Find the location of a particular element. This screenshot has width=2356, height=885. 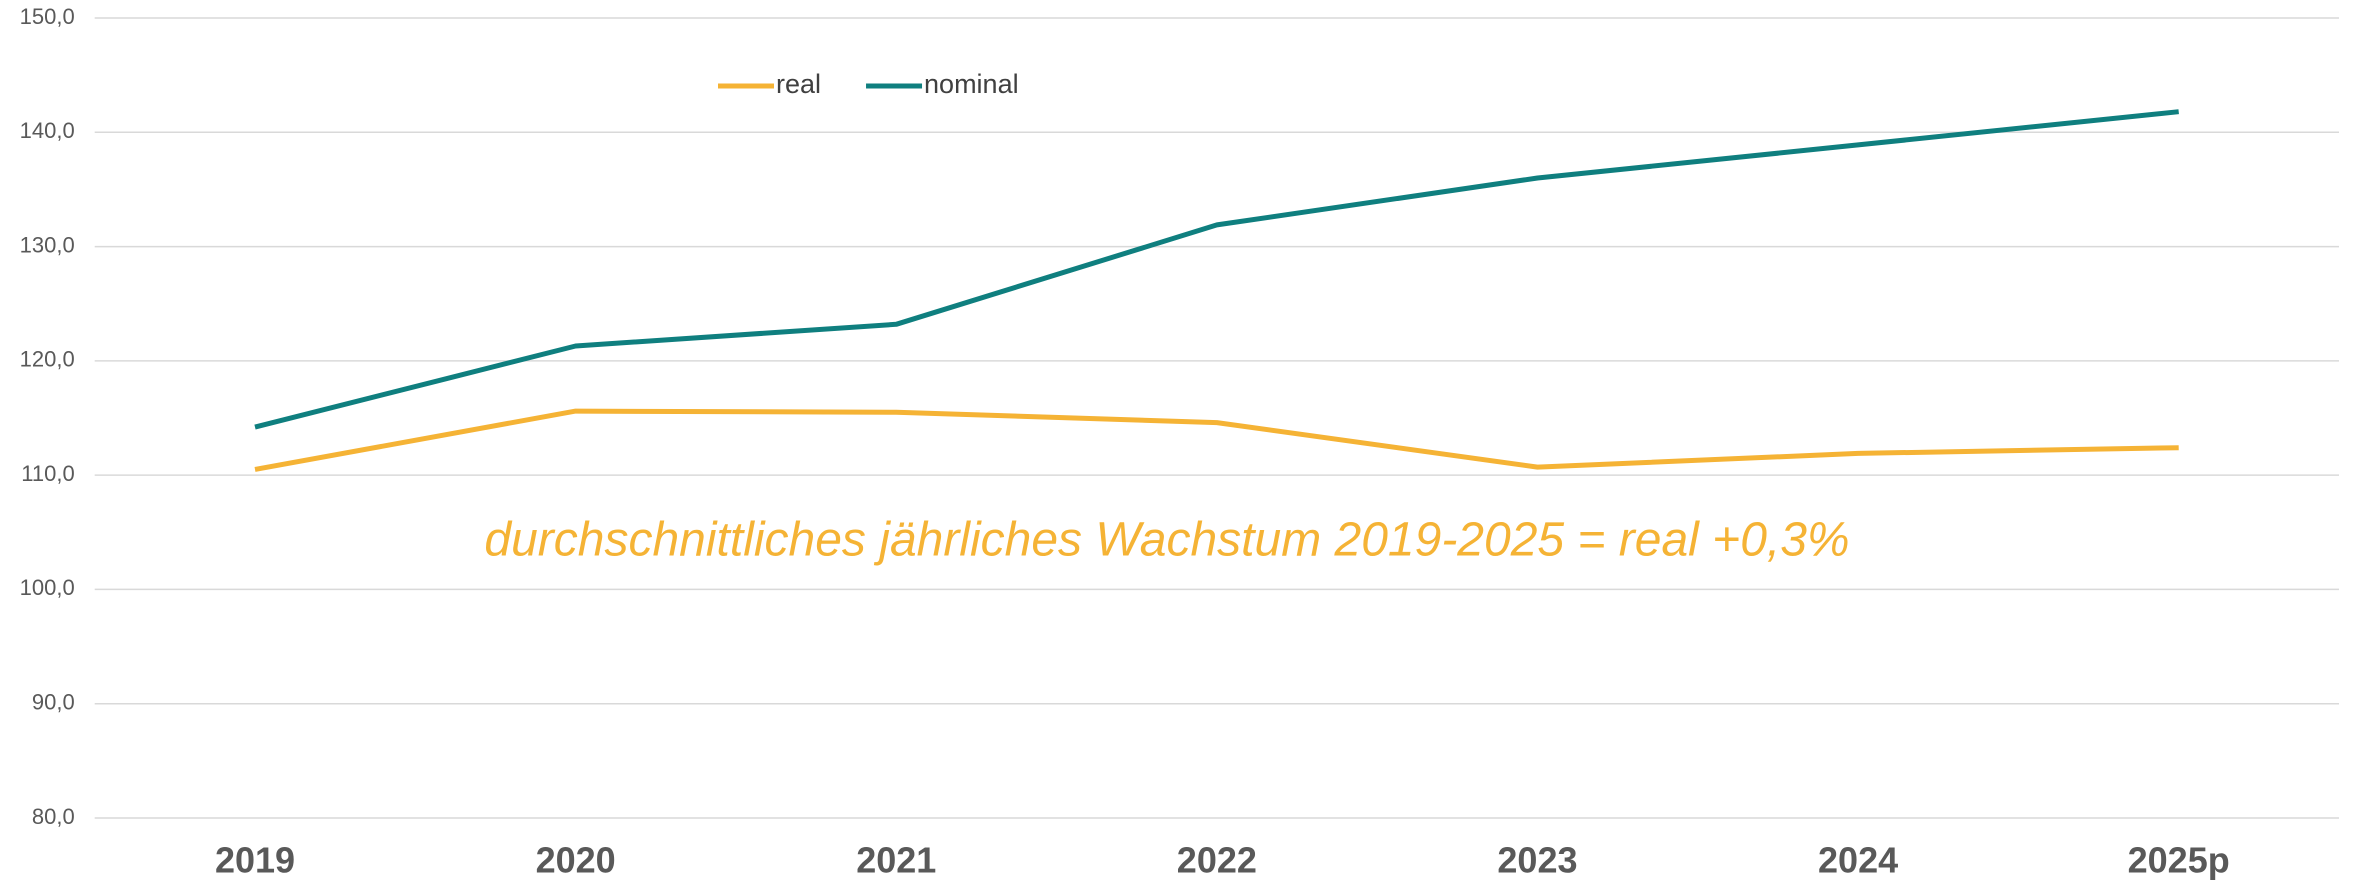

line-real is located at coordinates (1216, 440).